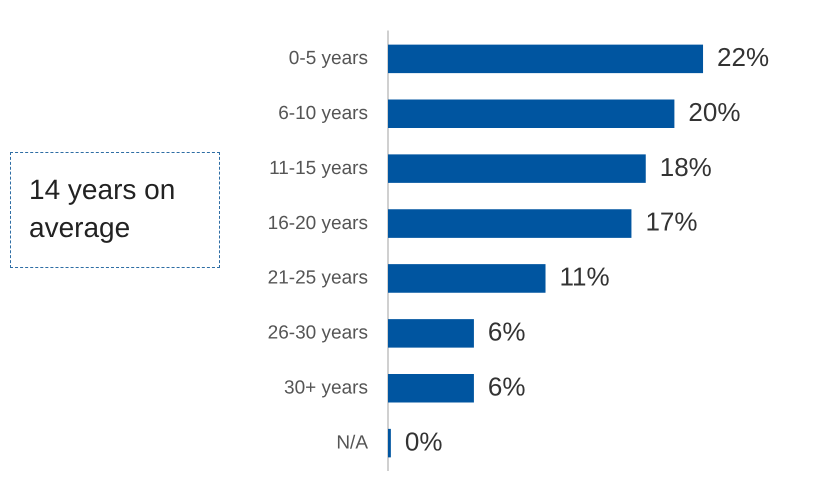 This screenshot has width=831, height=502. What do you see at coordinates (318, 333) in the screenshot?
I see `y-tick-label: 26-30 years` at bounding box center [318, 333].